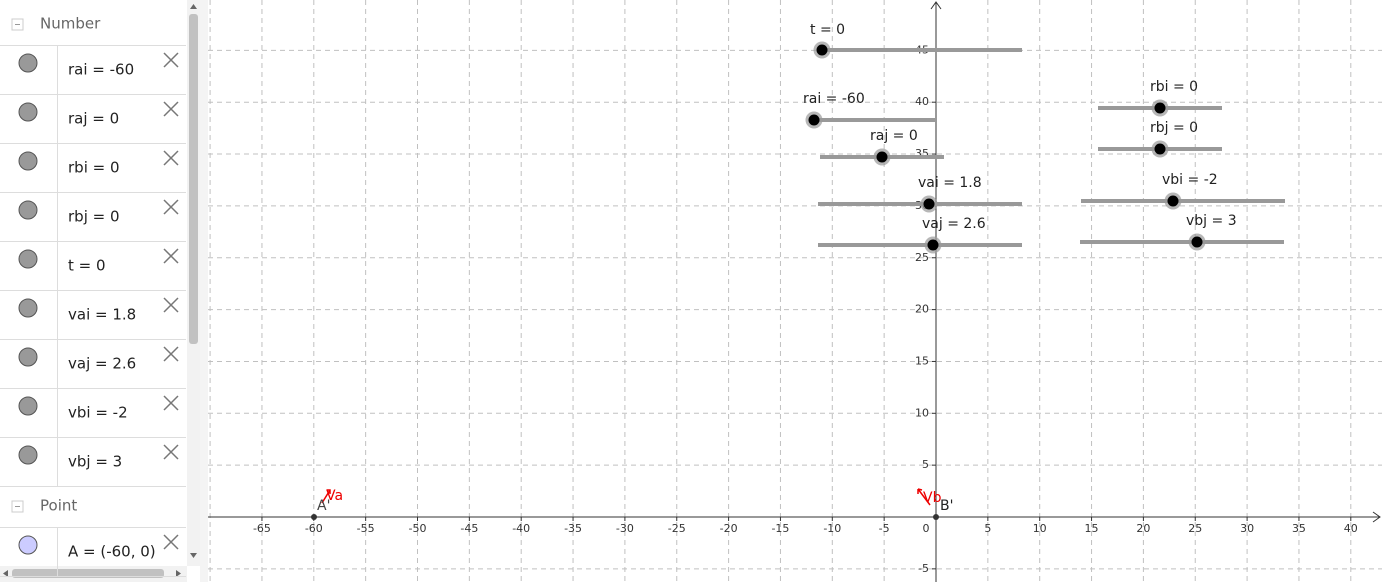 The image size is (1382, 586). Describe the element at coordinates (1174, 87) in the screenshot. I see `slider-label: rbi = 0` at that location.